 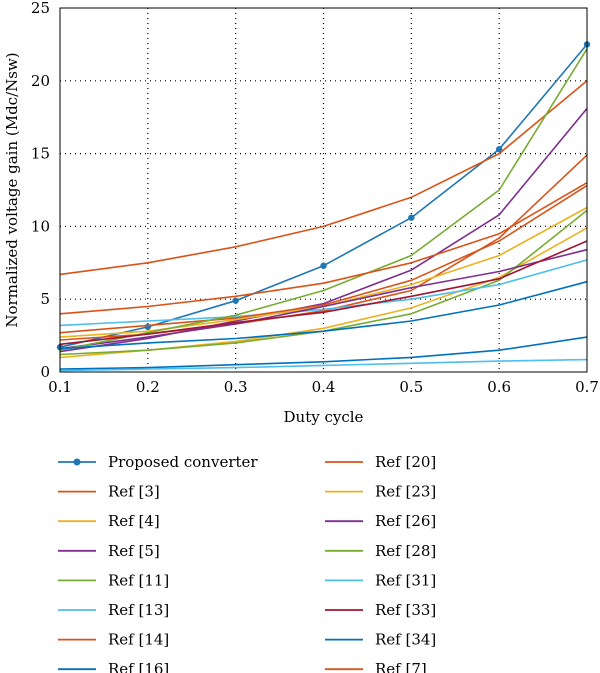 I want to click on legend-marker, so click(x=77, y=462).